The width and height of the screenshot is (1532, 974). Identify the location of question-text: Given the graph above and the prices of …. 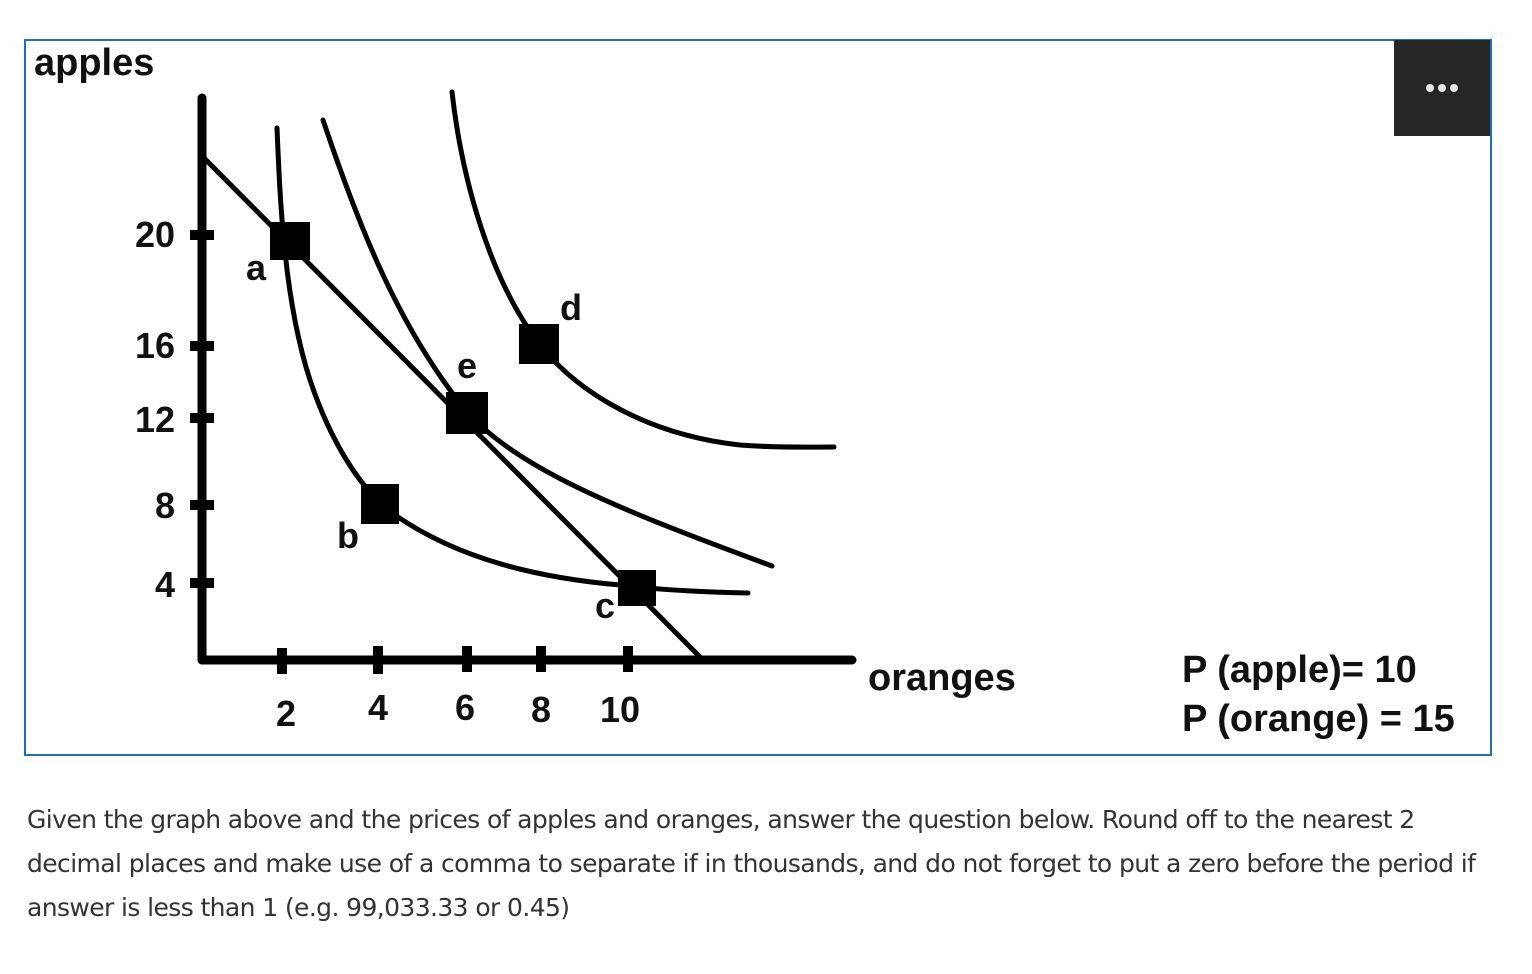
(751, 863).